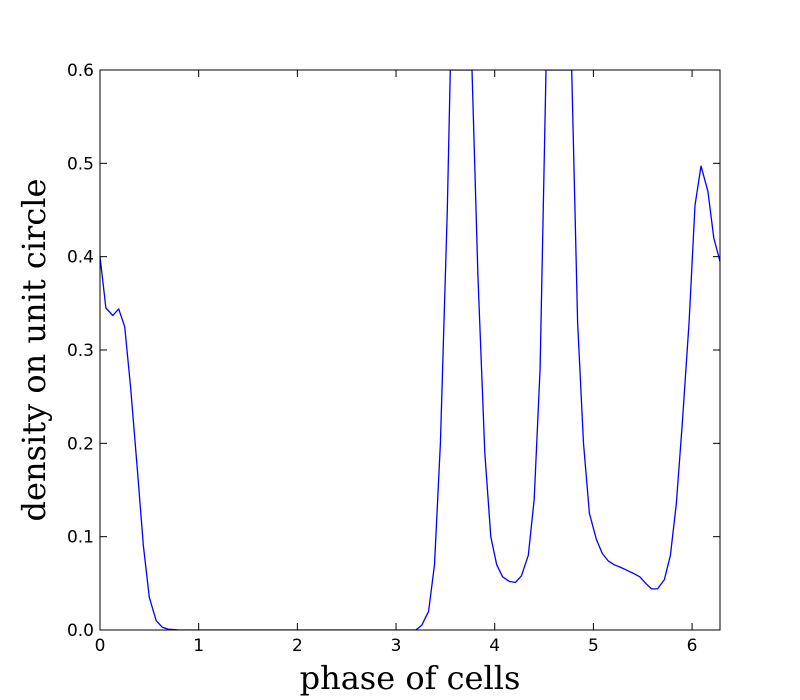  I want to click on x-tick-label: 3, so click(396, 646).